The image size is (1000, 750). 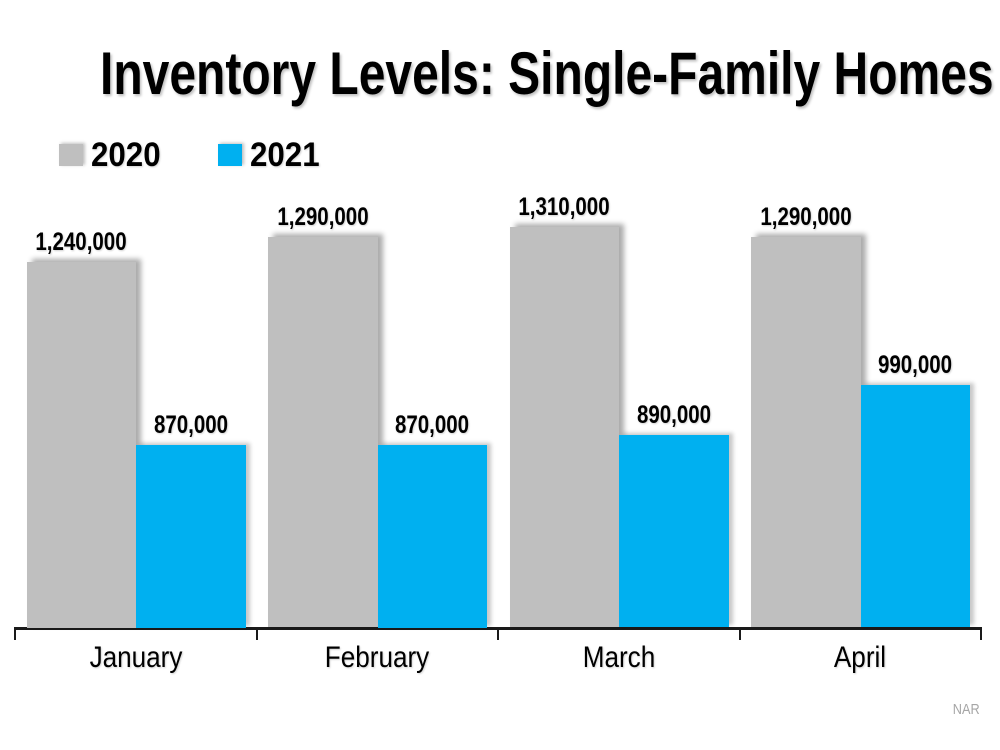 I want to click on category-label-february: February, so click(x=377, y=657).